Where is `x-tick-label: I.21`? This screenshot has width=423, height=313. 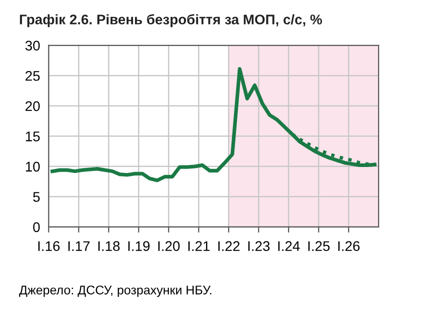 x-tick-label: I.21 is located at coordinates (199, 246).